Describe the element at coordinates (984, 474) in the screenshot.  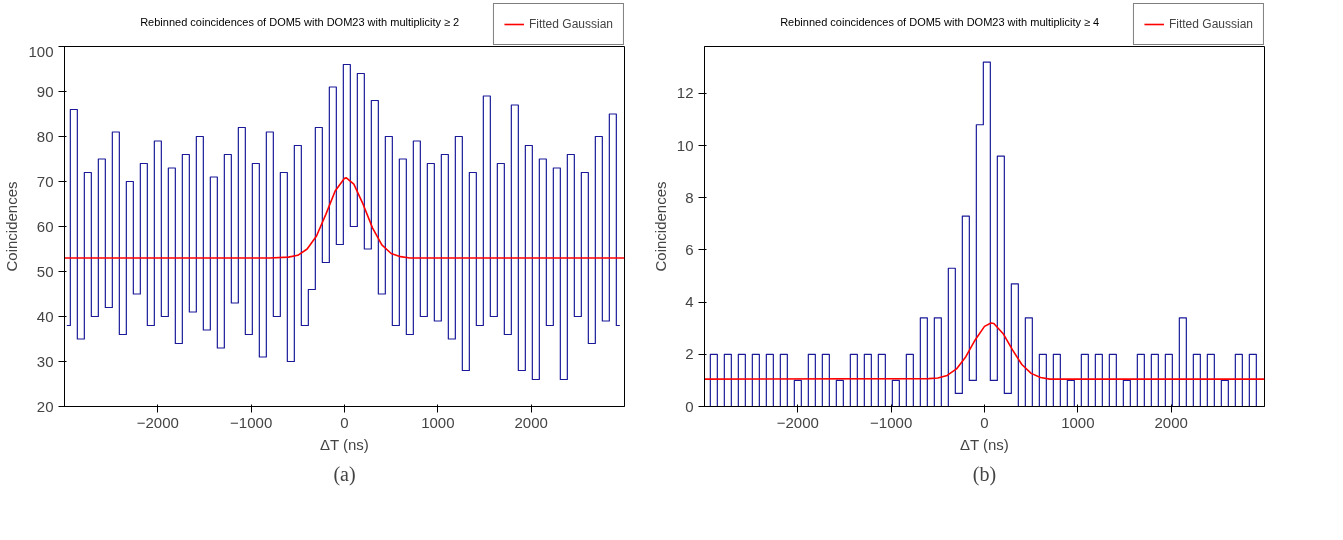
I see `text: (b)` at that location.